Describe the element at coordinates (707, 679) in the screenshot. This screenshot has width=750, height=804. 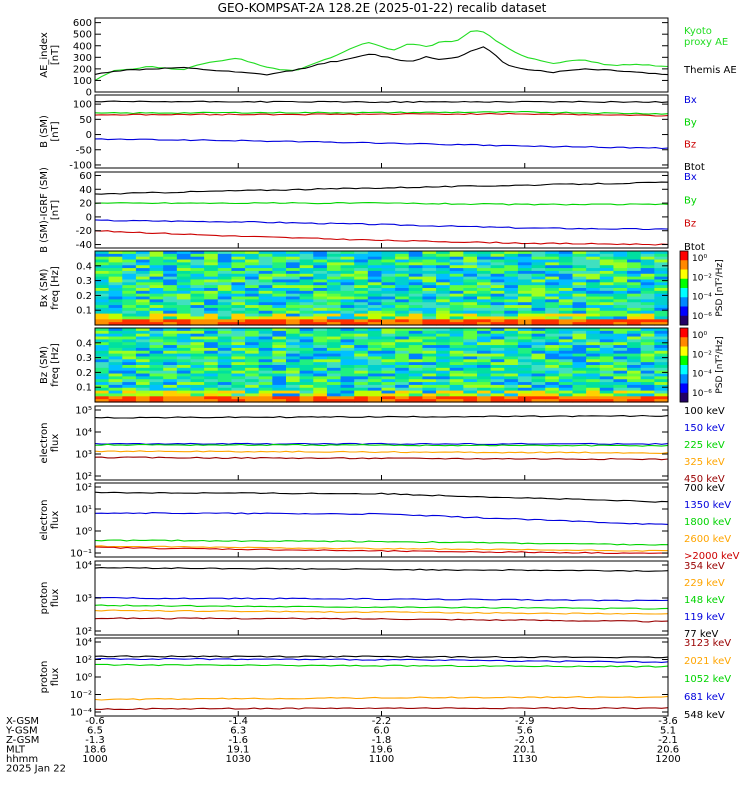
I see `legend-label: 1052 keV` at that location.